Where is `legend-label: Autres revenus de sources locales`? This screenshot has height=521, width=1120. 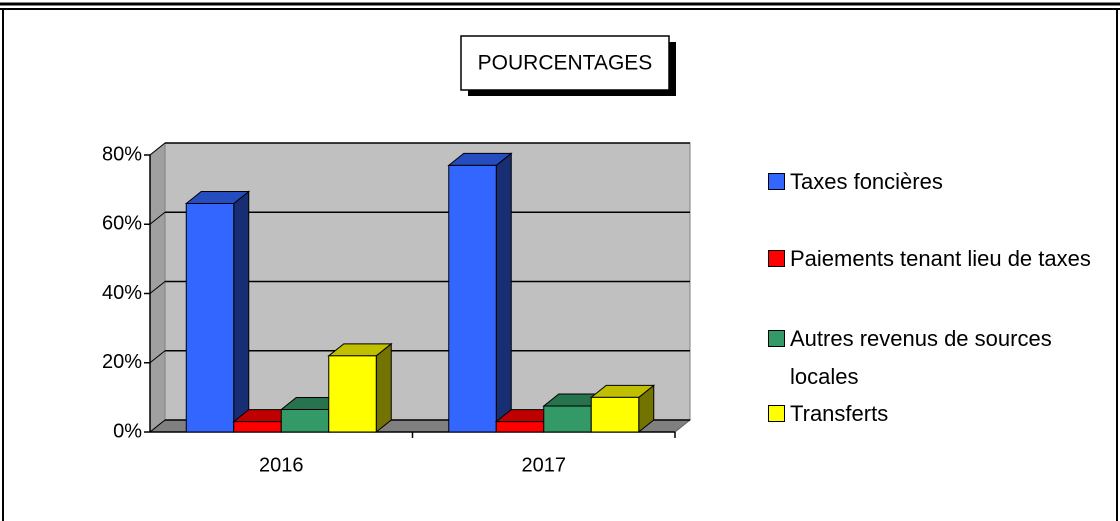 legend-label: Autres revenus de sources locales is located at coordinates (921, 357).